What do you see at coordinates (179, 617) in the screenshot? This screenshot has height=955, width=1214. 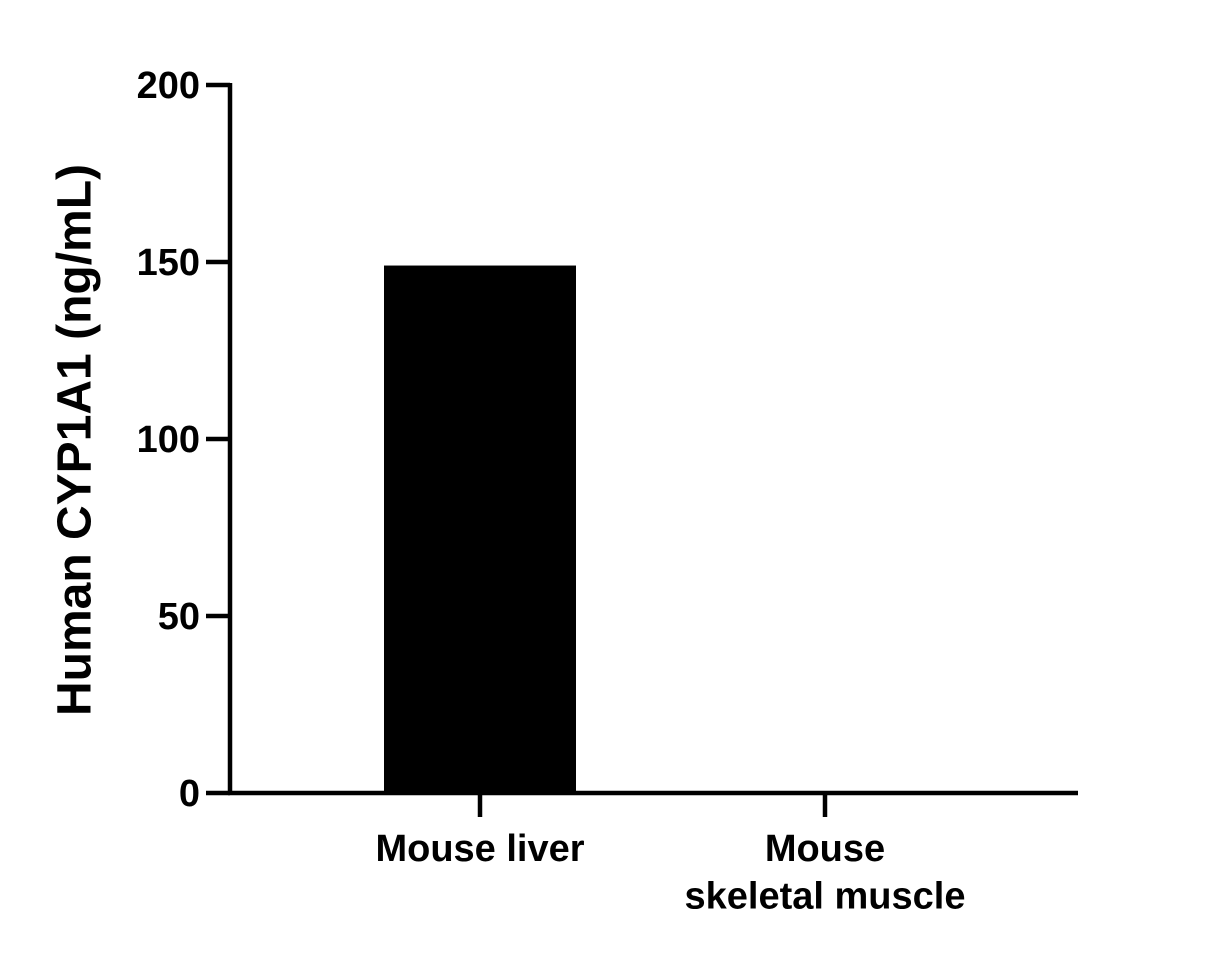 I see `y-tick-label: 50` at bounding box center [179, 617].